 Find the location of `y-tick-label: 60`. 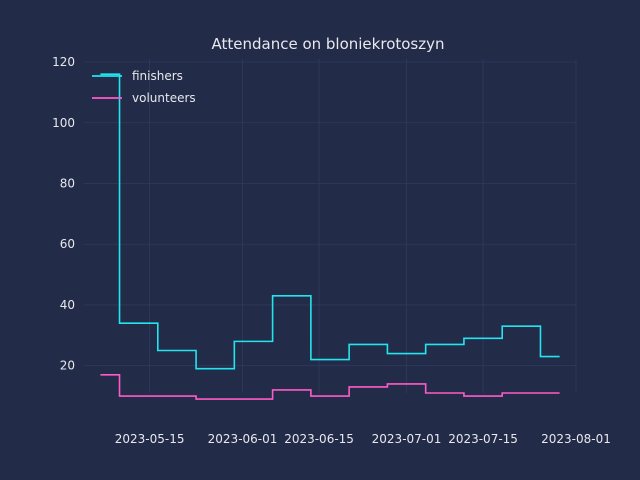

y-tick-label: 60 is located at coordinates (67, 244).